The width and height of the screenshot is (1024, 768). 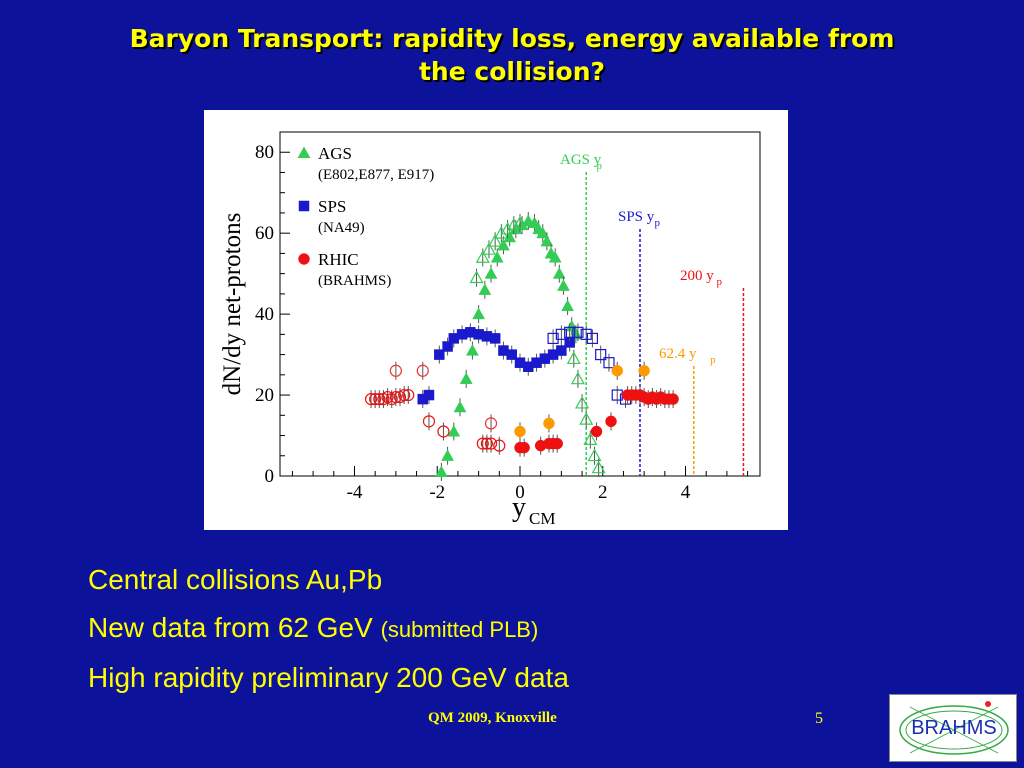 What do you see at coordinates (376, 175) in the screenshot?
I see `legend-sublabel: (E802,E877, E917)` at bounding box center [376, 175].